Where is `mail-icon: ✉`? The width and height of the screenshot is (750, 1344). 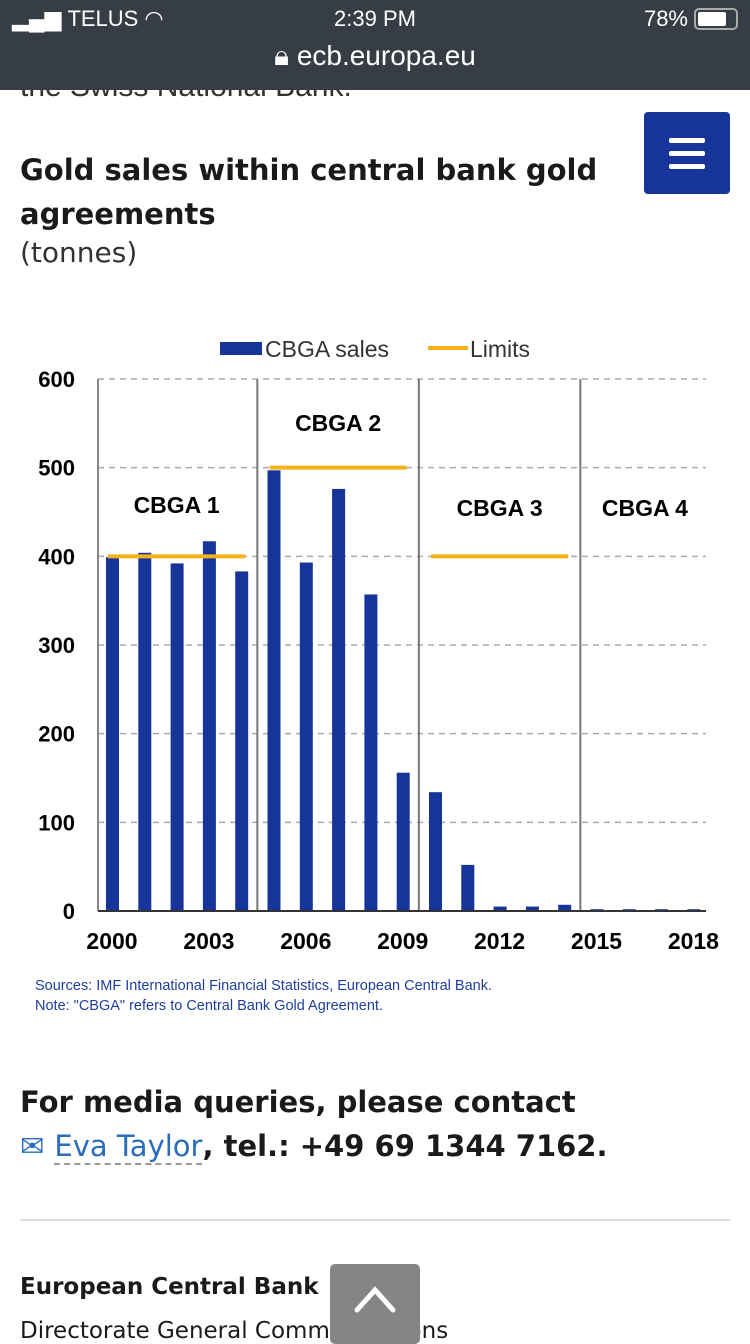 mail-icon: ✉ is located at coordinates (32, 1146).